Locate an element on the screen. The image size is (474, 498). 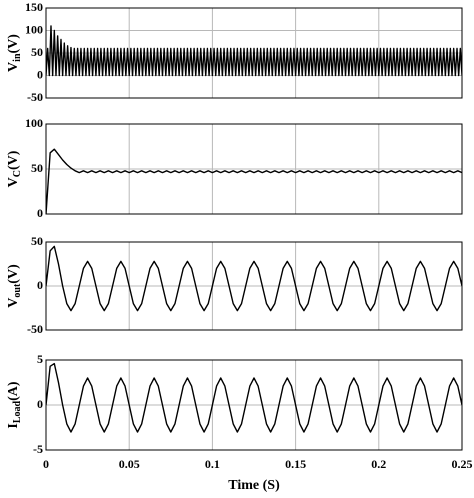
x-axis-label: Time (S) is located at coordinates (254, 485).